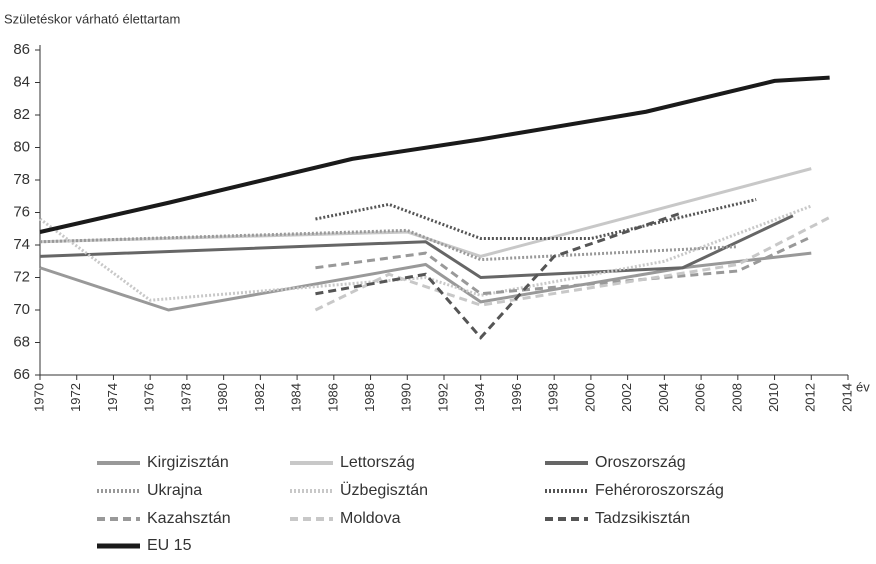 The width and height of the screenshot is (876, 564). I want to click on x-tick-label: 2008, so click(736, 397).